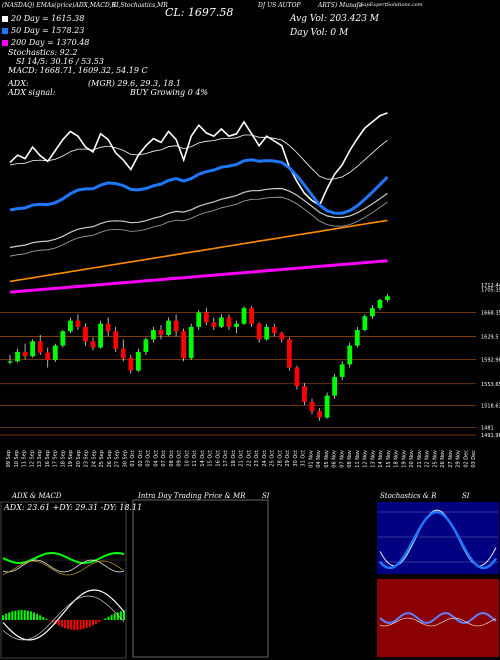  Describe the element at coordinates (198, 226) in the screenshot. I see `ema-mid2-line` at that location.